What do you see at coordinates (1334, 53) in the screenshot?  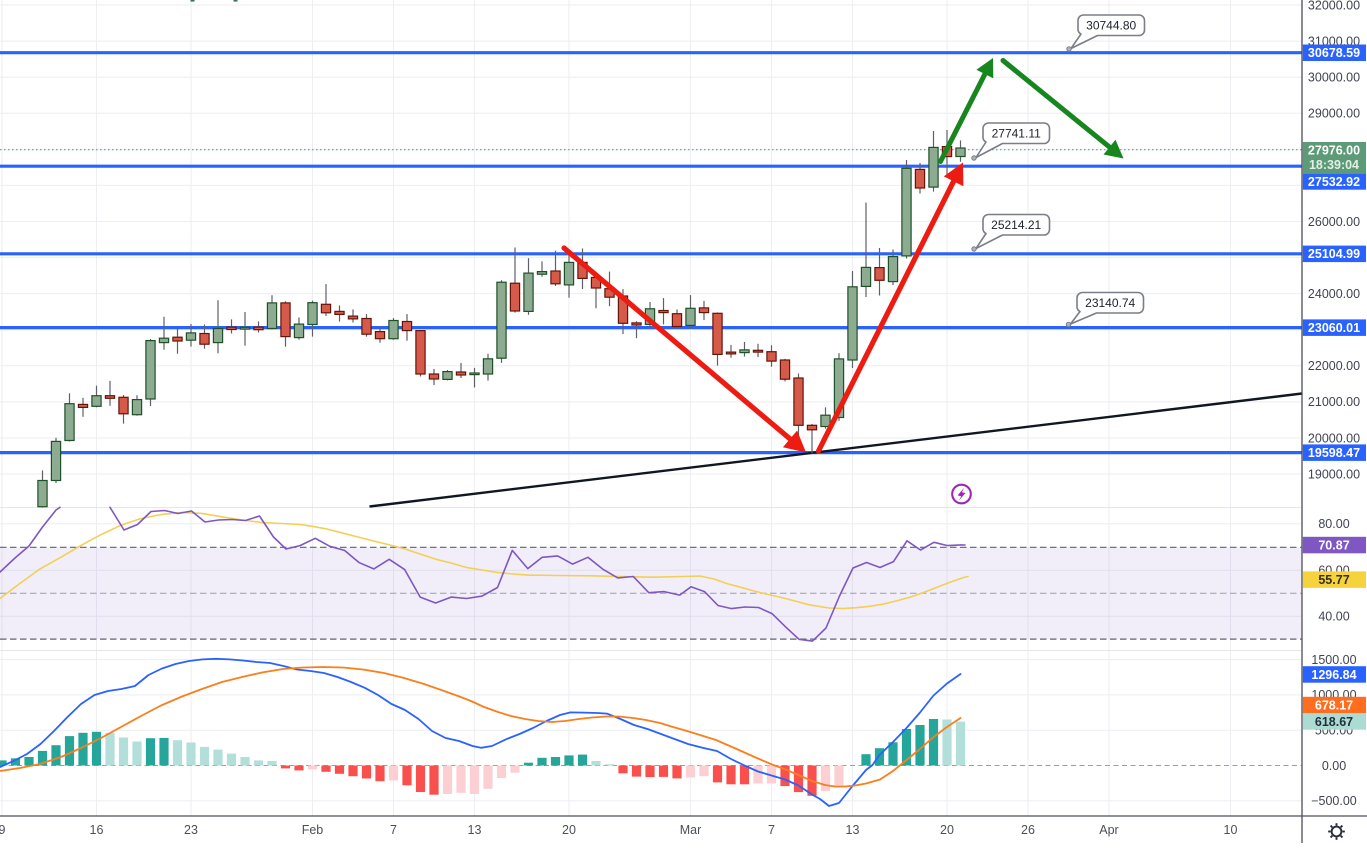 I see `svg-text: 30678.59` at bounding box center [1334, 53].